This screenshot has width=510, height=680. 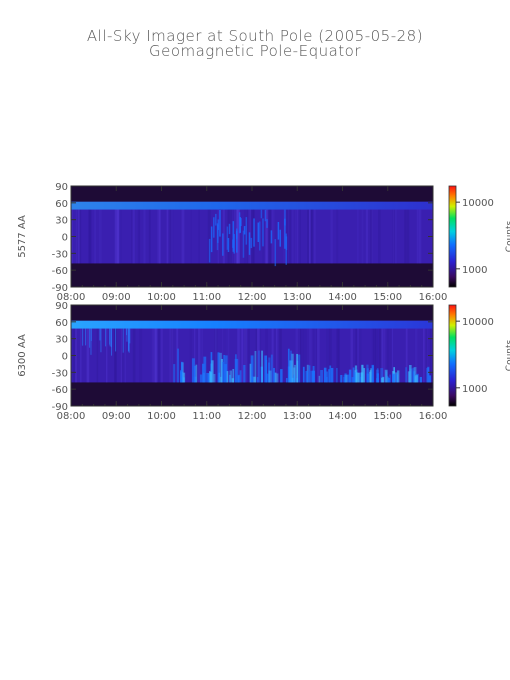 I want to click on colorbar, so click(x=452, y=236).